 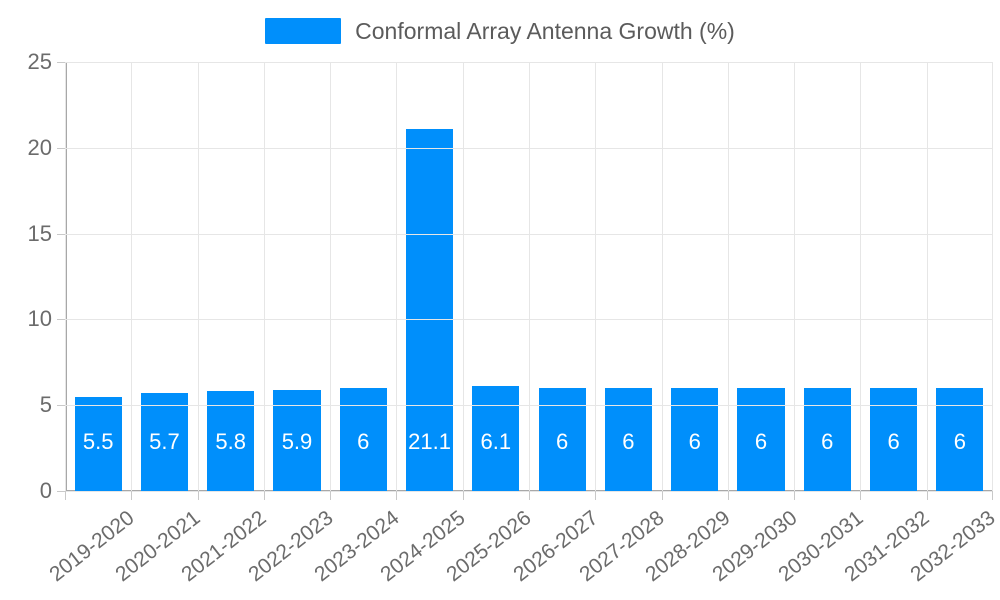 What do you see at coordinates (231, 276) in the screenshot?
I see `bar-group: 5.8` at bounding box center [231, 276].